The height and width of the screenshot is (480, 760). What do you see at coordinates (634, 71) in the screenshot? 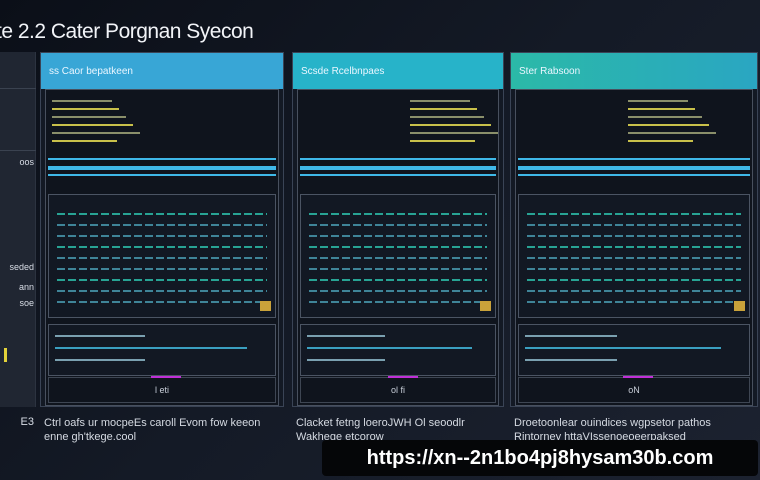
I see `panel-header: Ster Rabsoon` at bounding box center [634, 71].